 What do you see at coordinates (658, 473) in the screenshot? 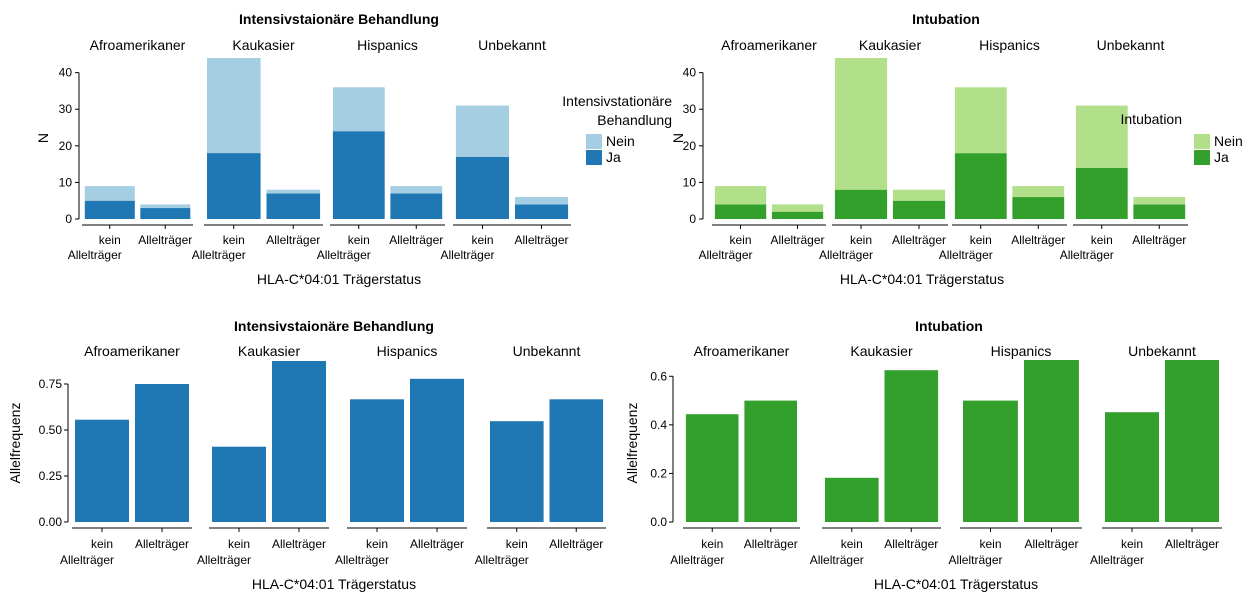
I see `y-tick-label: 0.2` at bounding box center [658, 473].